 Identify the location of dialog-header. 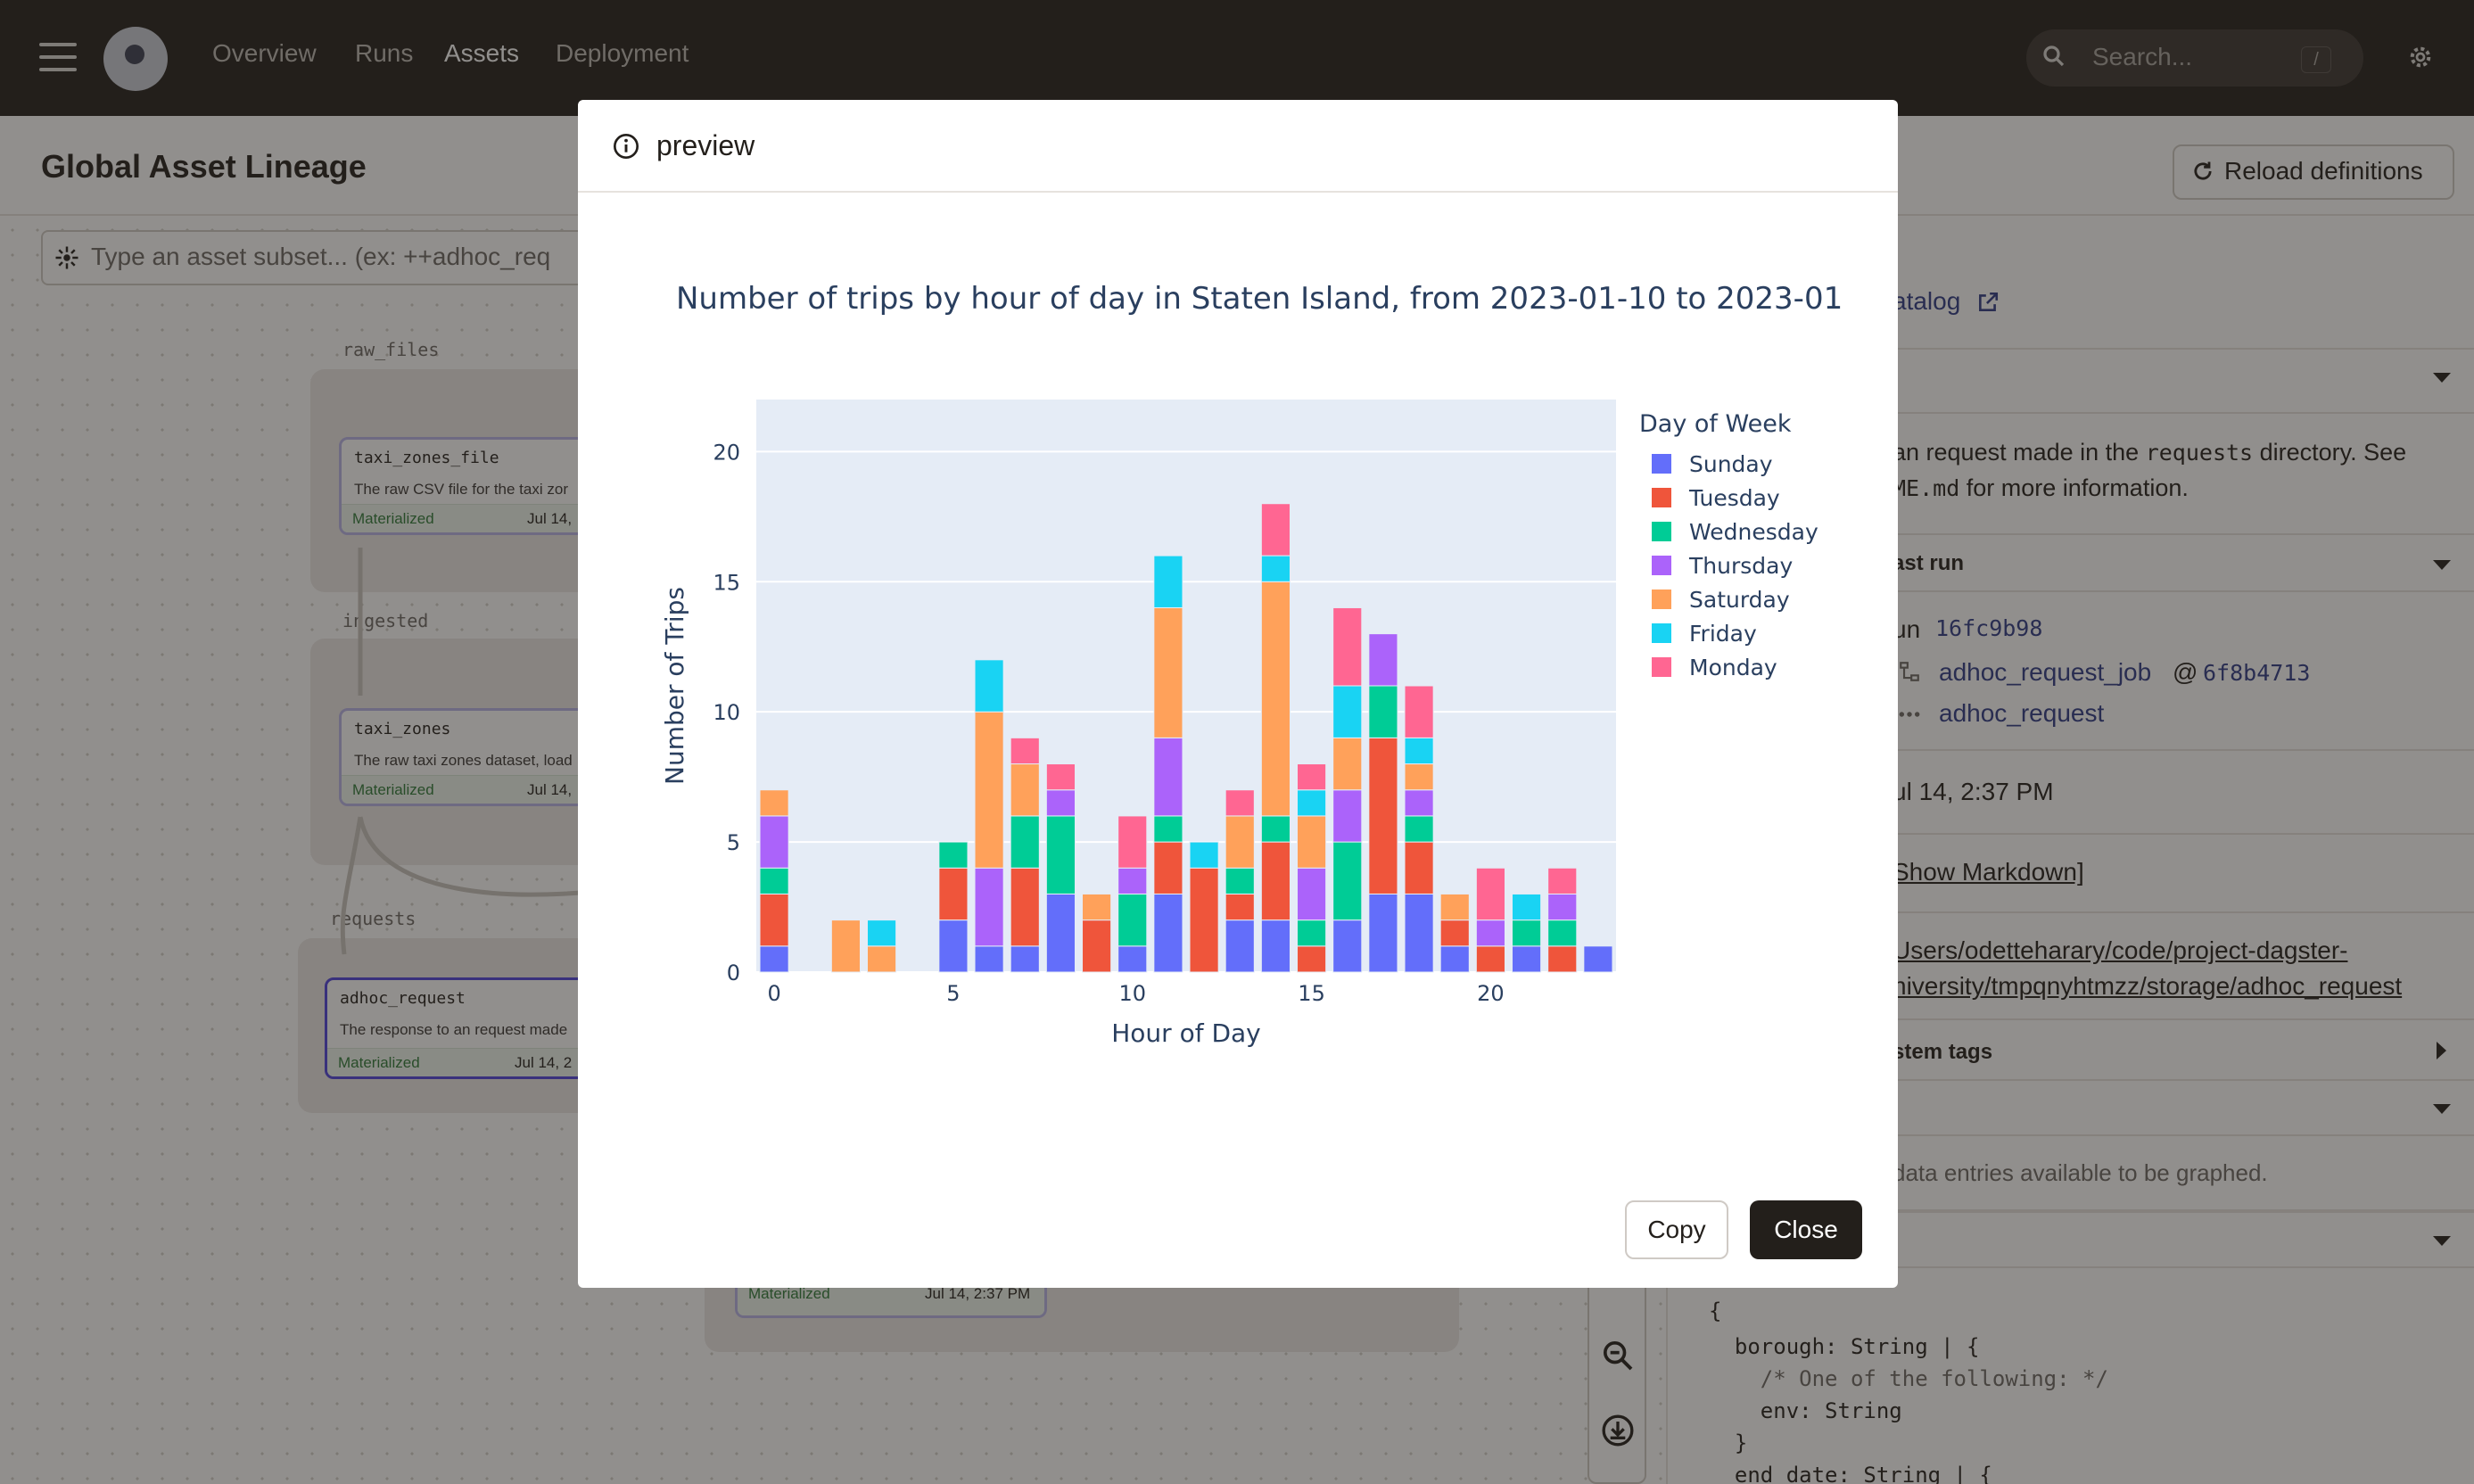
(1238, 146).